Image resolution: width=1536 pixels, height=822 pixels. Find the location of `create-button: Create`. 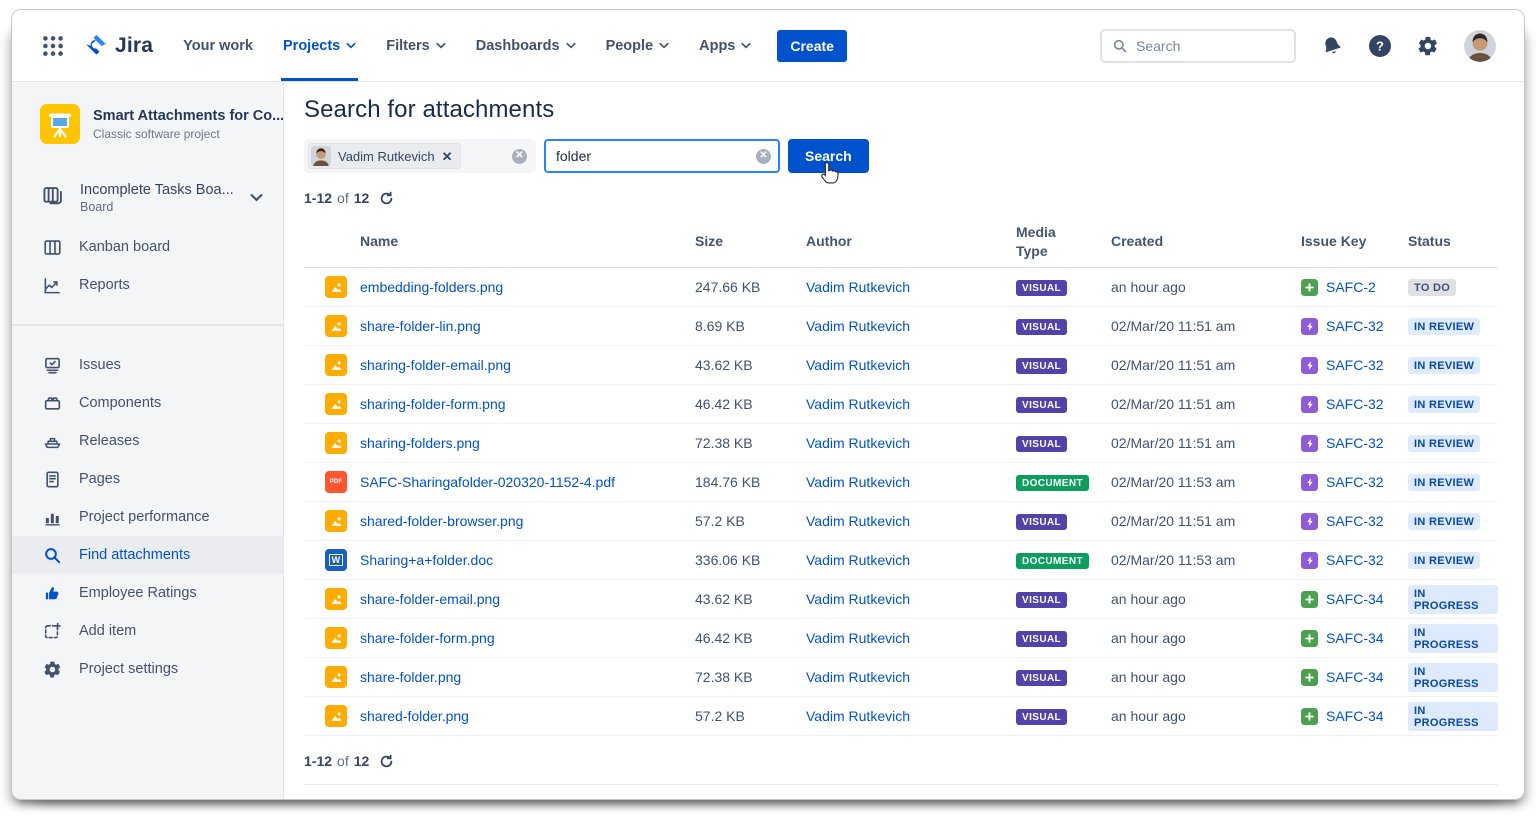

create-button: Create is located at coordinates (812, 45).